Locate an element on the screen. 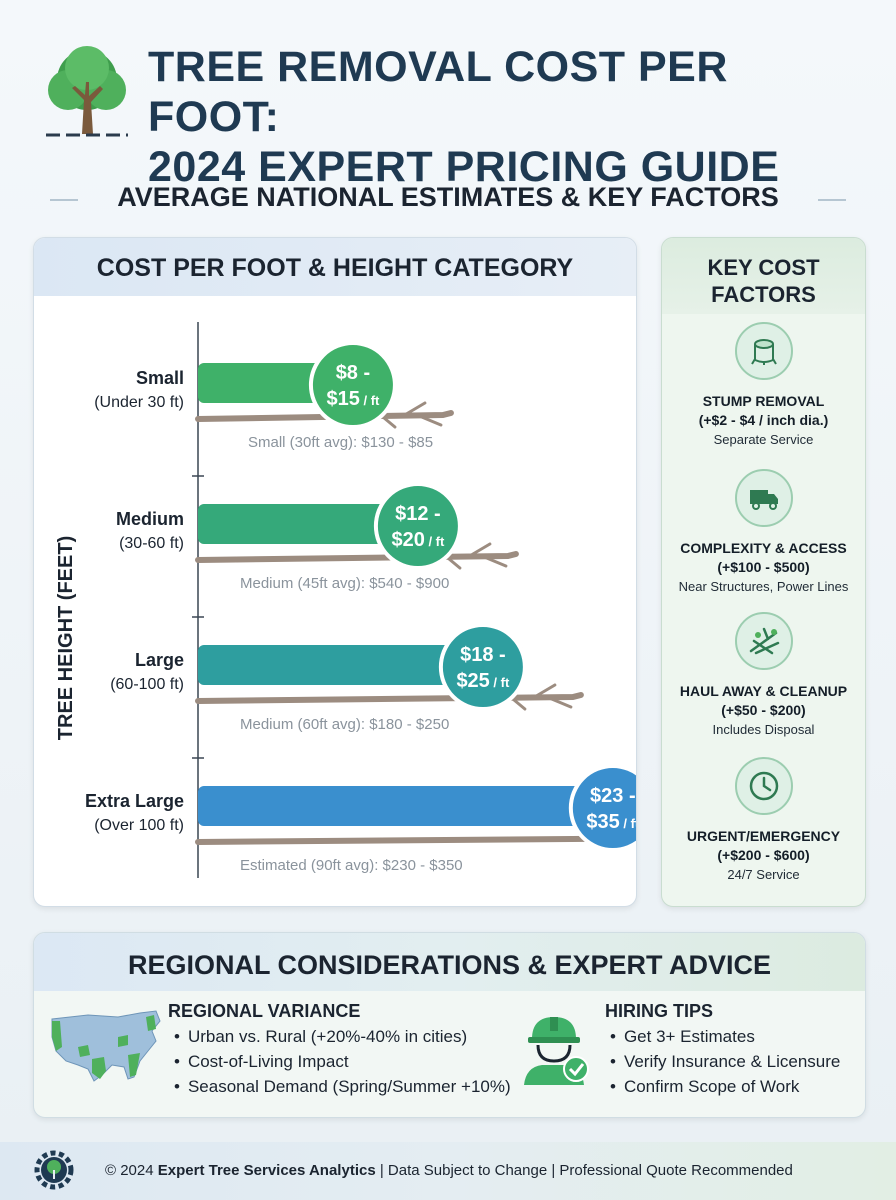 This screenshot has width=896, height=1200. stump-icon is located at coordinates (763, 351).